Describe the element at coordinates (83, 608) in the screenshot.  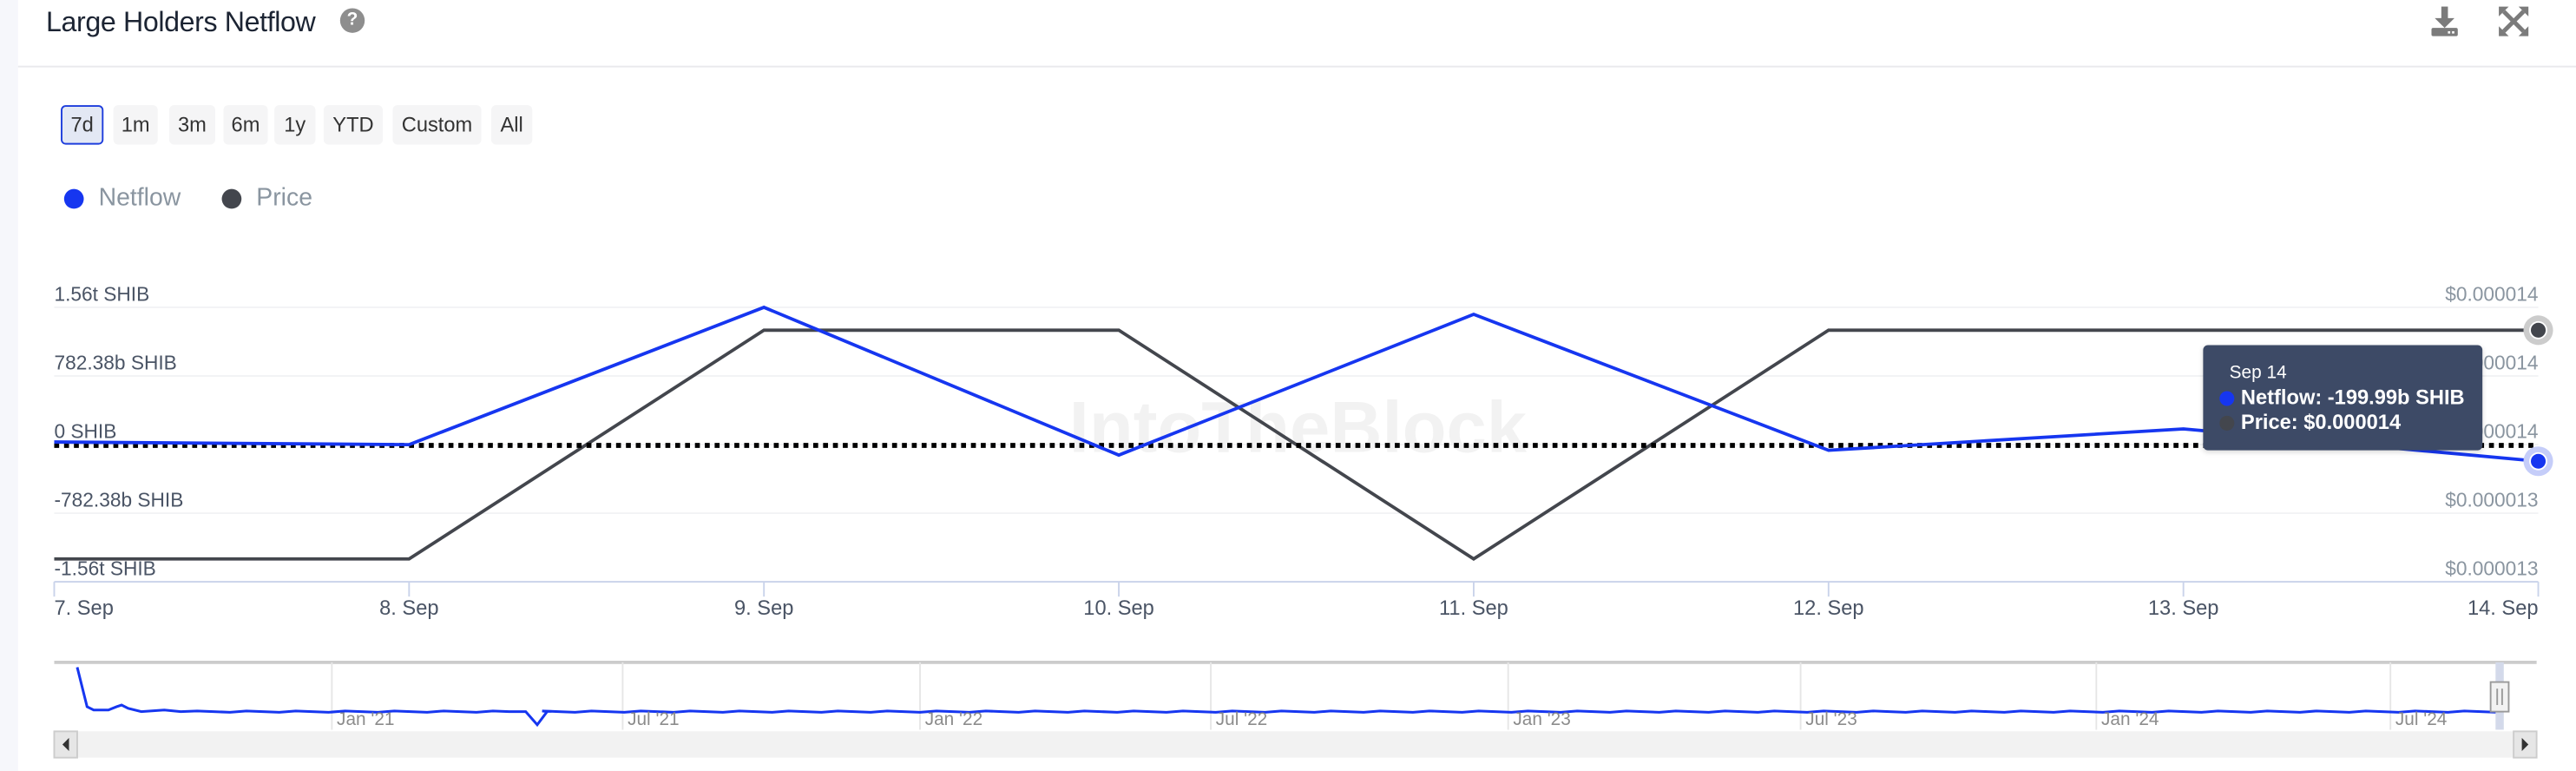
I see `x-axis-label: 7. Sep` at that location.